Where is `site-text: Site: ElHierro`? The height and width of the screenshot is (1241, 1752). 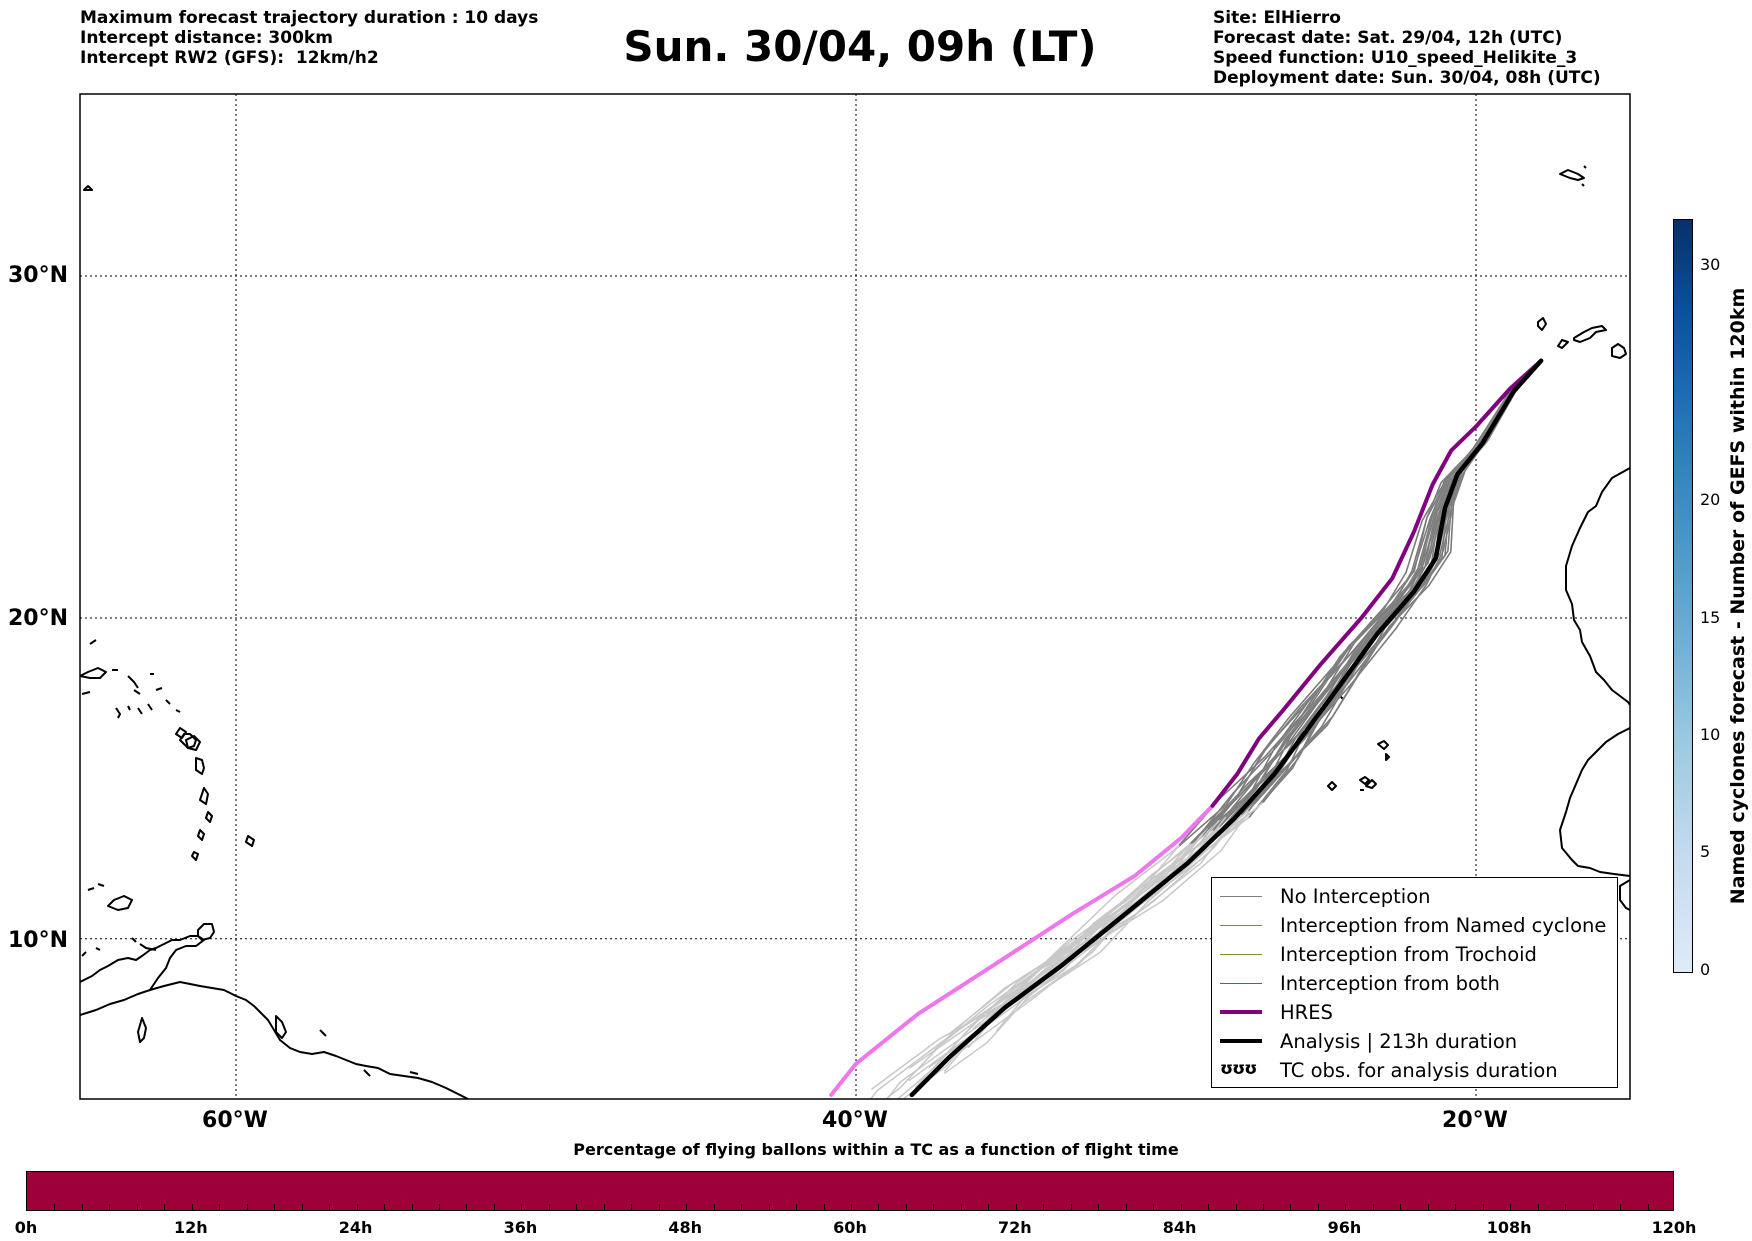 site-text: Site: ElHierro is located at coordinates (1277, 18).